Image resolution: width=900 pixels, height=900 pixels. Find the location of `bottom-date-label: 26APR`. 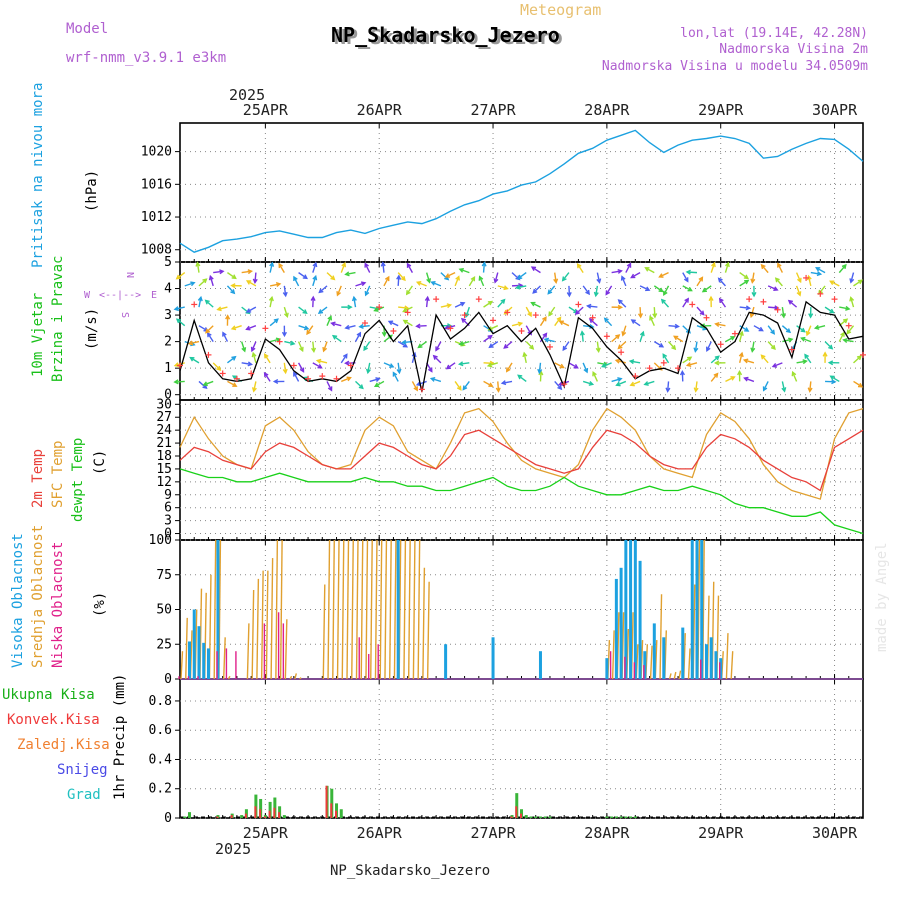

bottom-date-label: 26APR is located at coordinates (380, 833).